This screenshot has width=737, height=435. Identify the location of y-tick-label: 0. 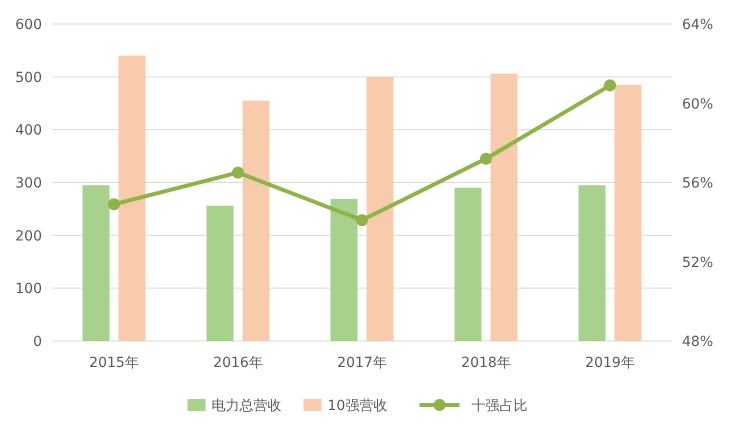
(37, 342).